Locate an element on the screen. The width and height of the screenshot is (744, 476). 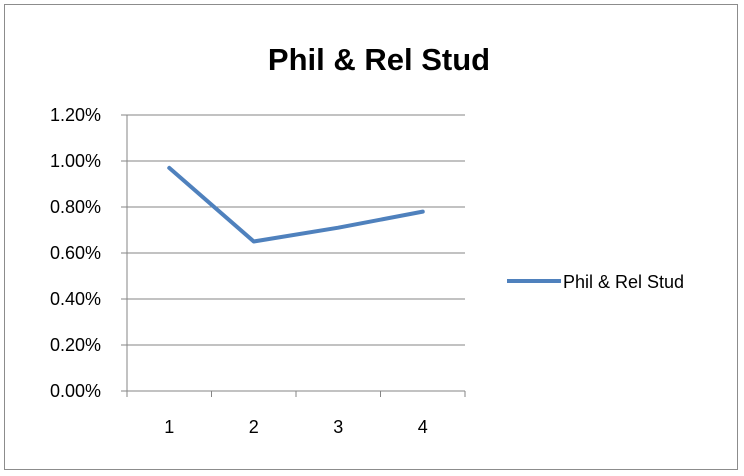
y-tick-label: 0.60% is located at coordinates (75, 253).